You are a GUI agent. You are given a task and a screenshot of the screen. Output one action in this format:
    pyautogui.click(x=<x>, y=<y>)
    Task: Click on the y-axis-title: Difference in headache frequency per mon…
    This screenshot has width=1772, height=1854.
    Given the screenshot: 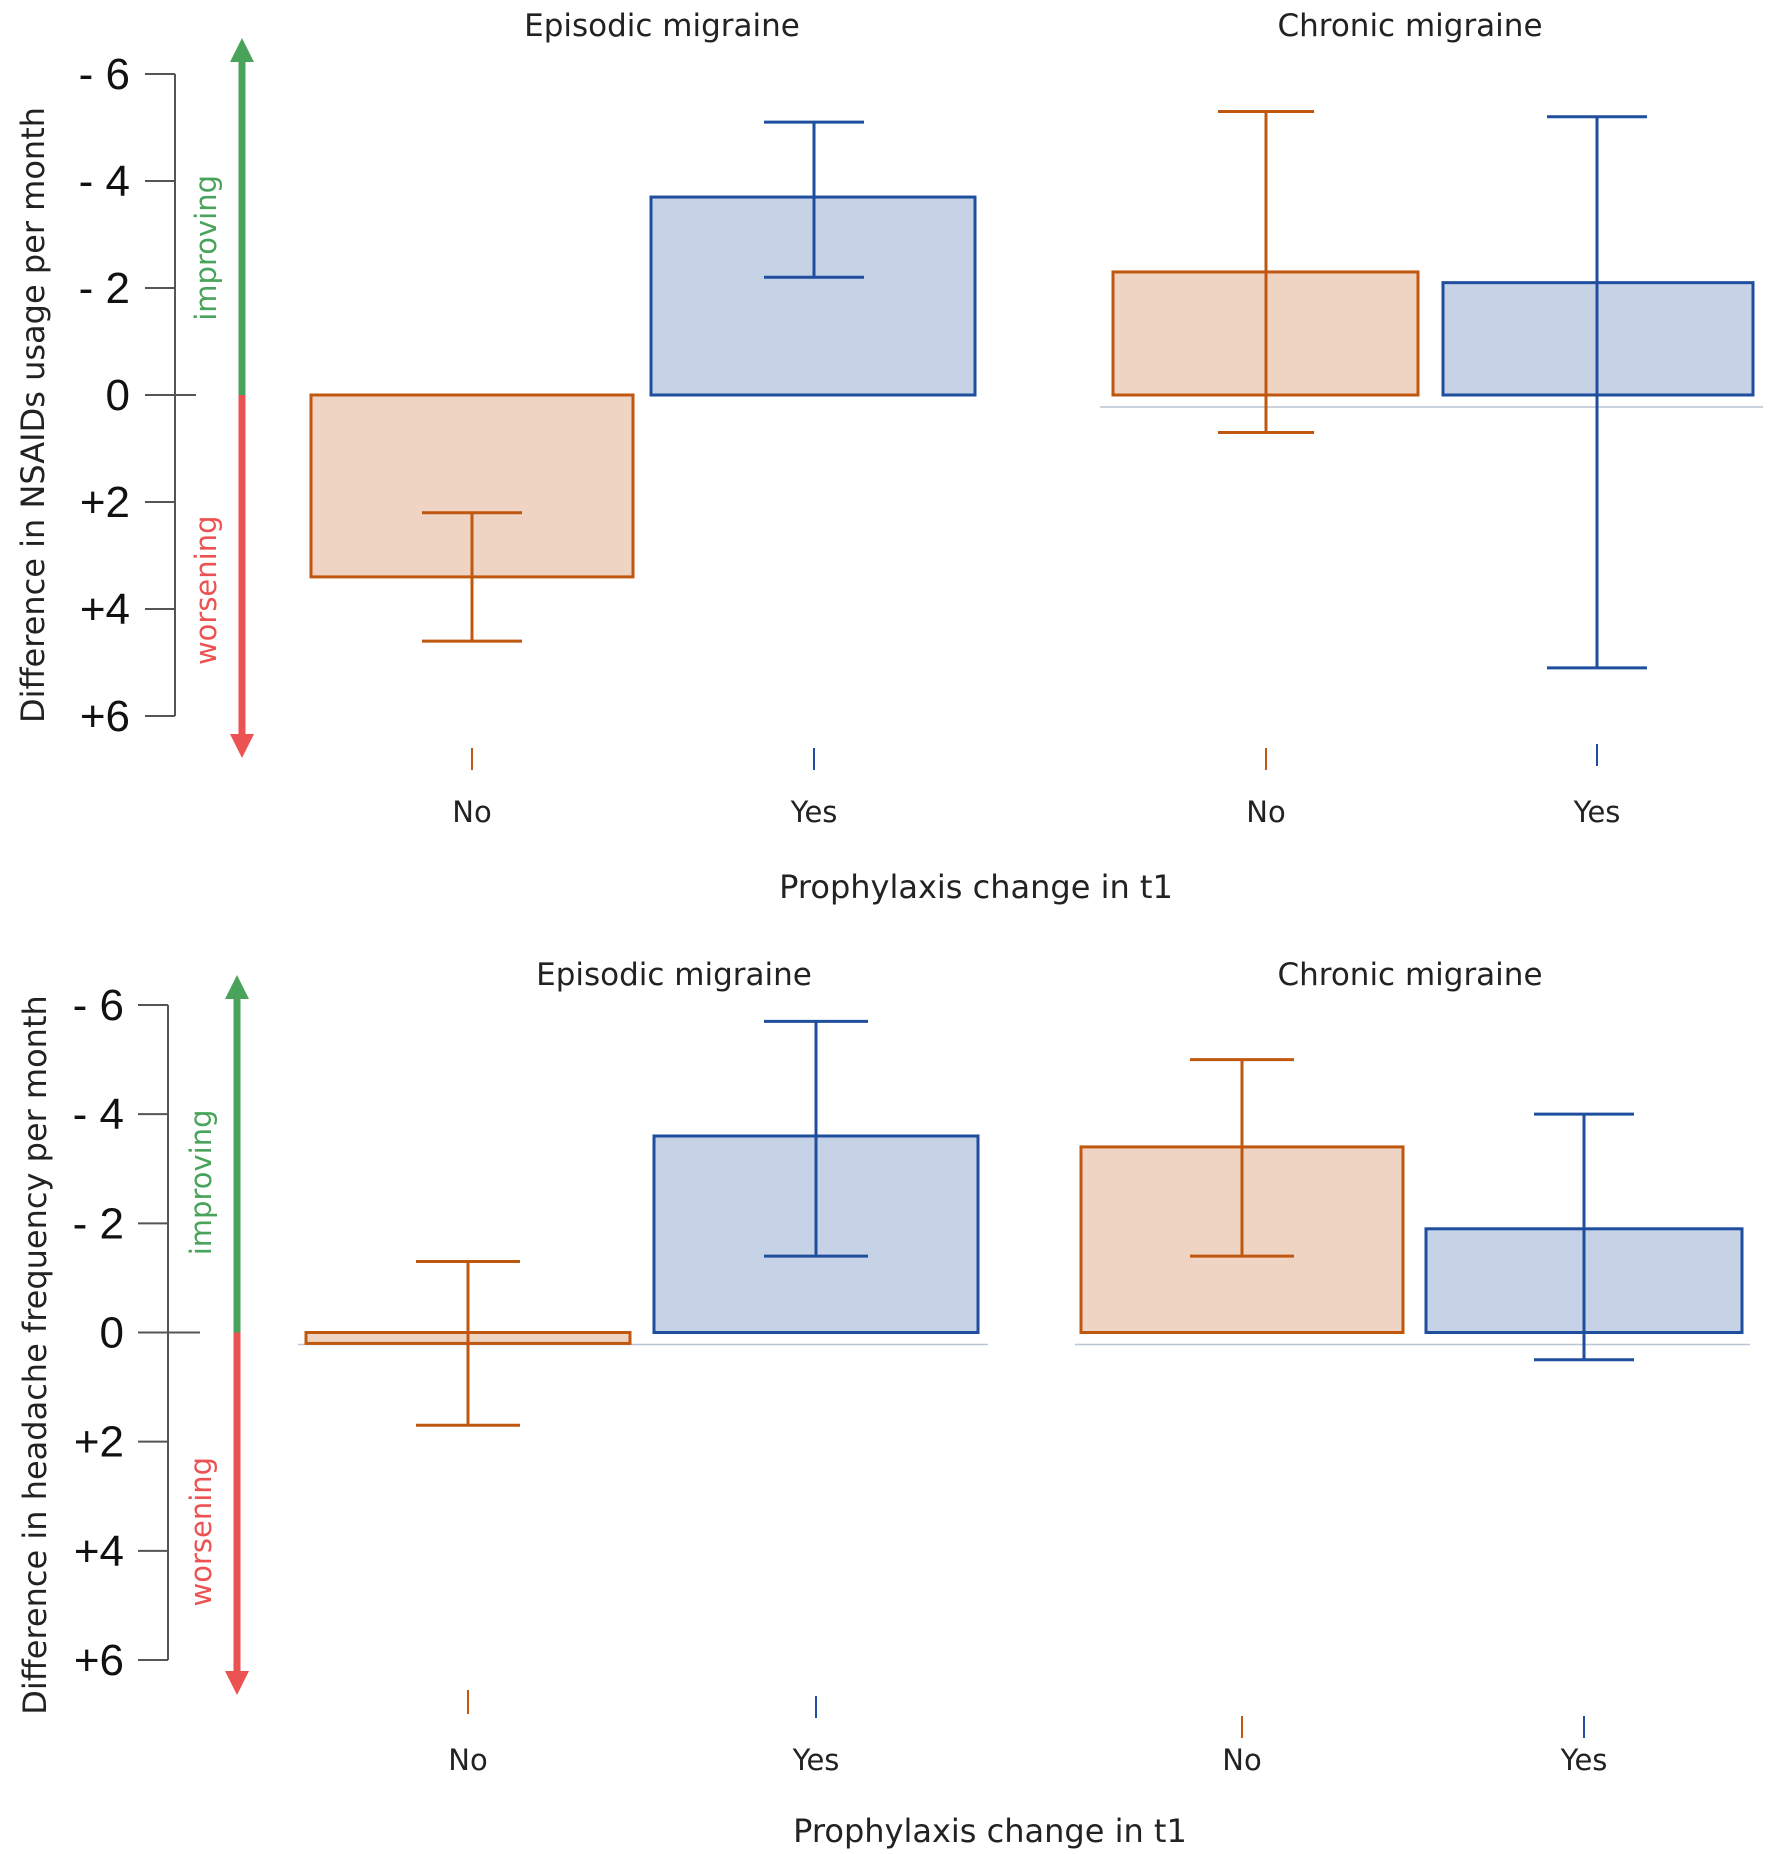 What is the action you would take?
    pyautogui.click(x=35, y=1355)
    